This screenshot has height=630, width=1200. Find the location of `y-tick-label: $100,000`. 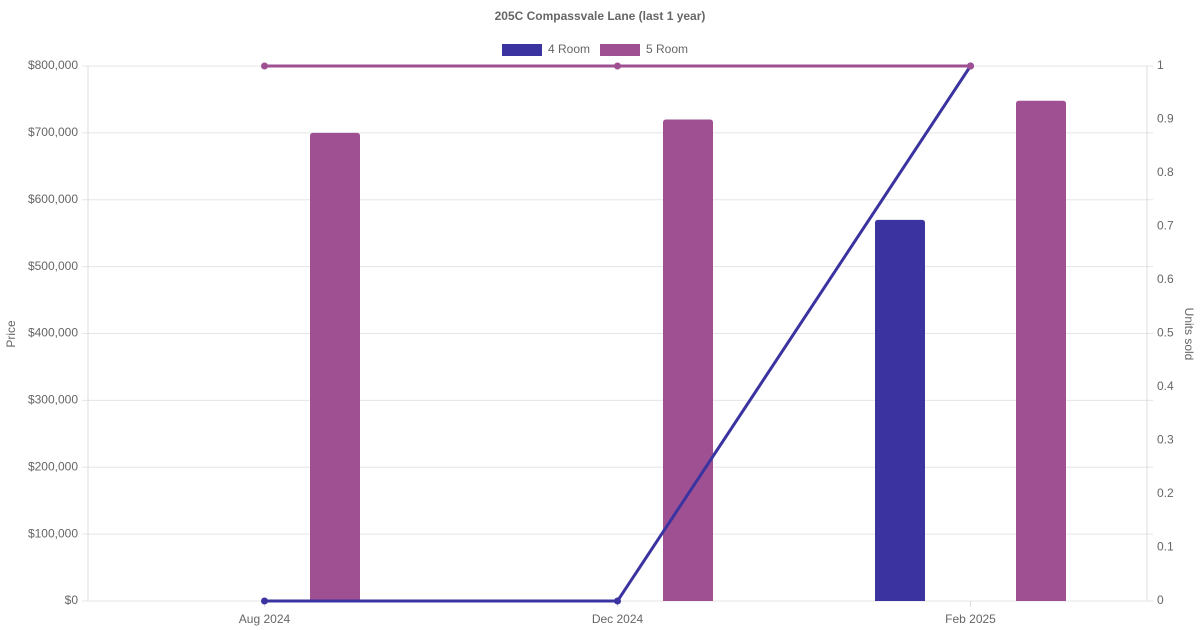

y-tick-label: $100,000 is located at coordinates (53, 533).